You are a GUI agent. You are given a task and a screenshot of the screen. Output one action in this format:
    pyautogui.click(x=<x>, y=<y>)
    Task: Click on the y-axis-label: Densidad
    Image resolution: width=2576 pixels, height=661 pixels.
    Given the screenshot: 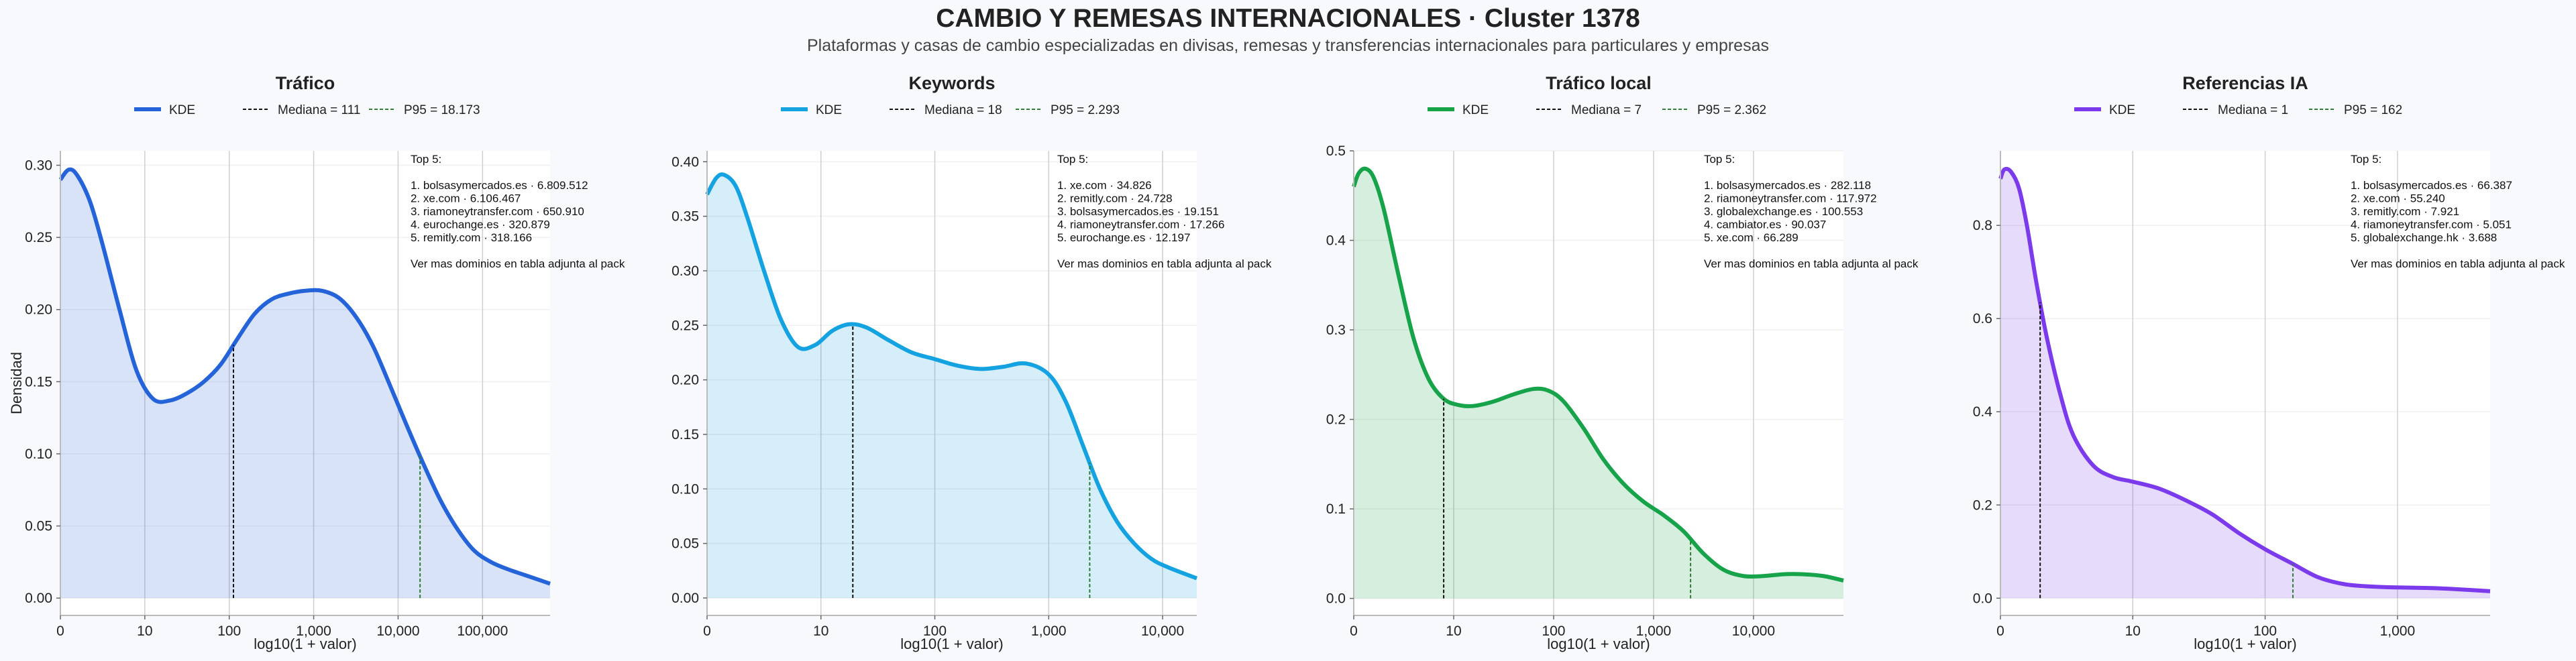 What is the action you would take?
    pyautogui.click(x=16, y=383)
    